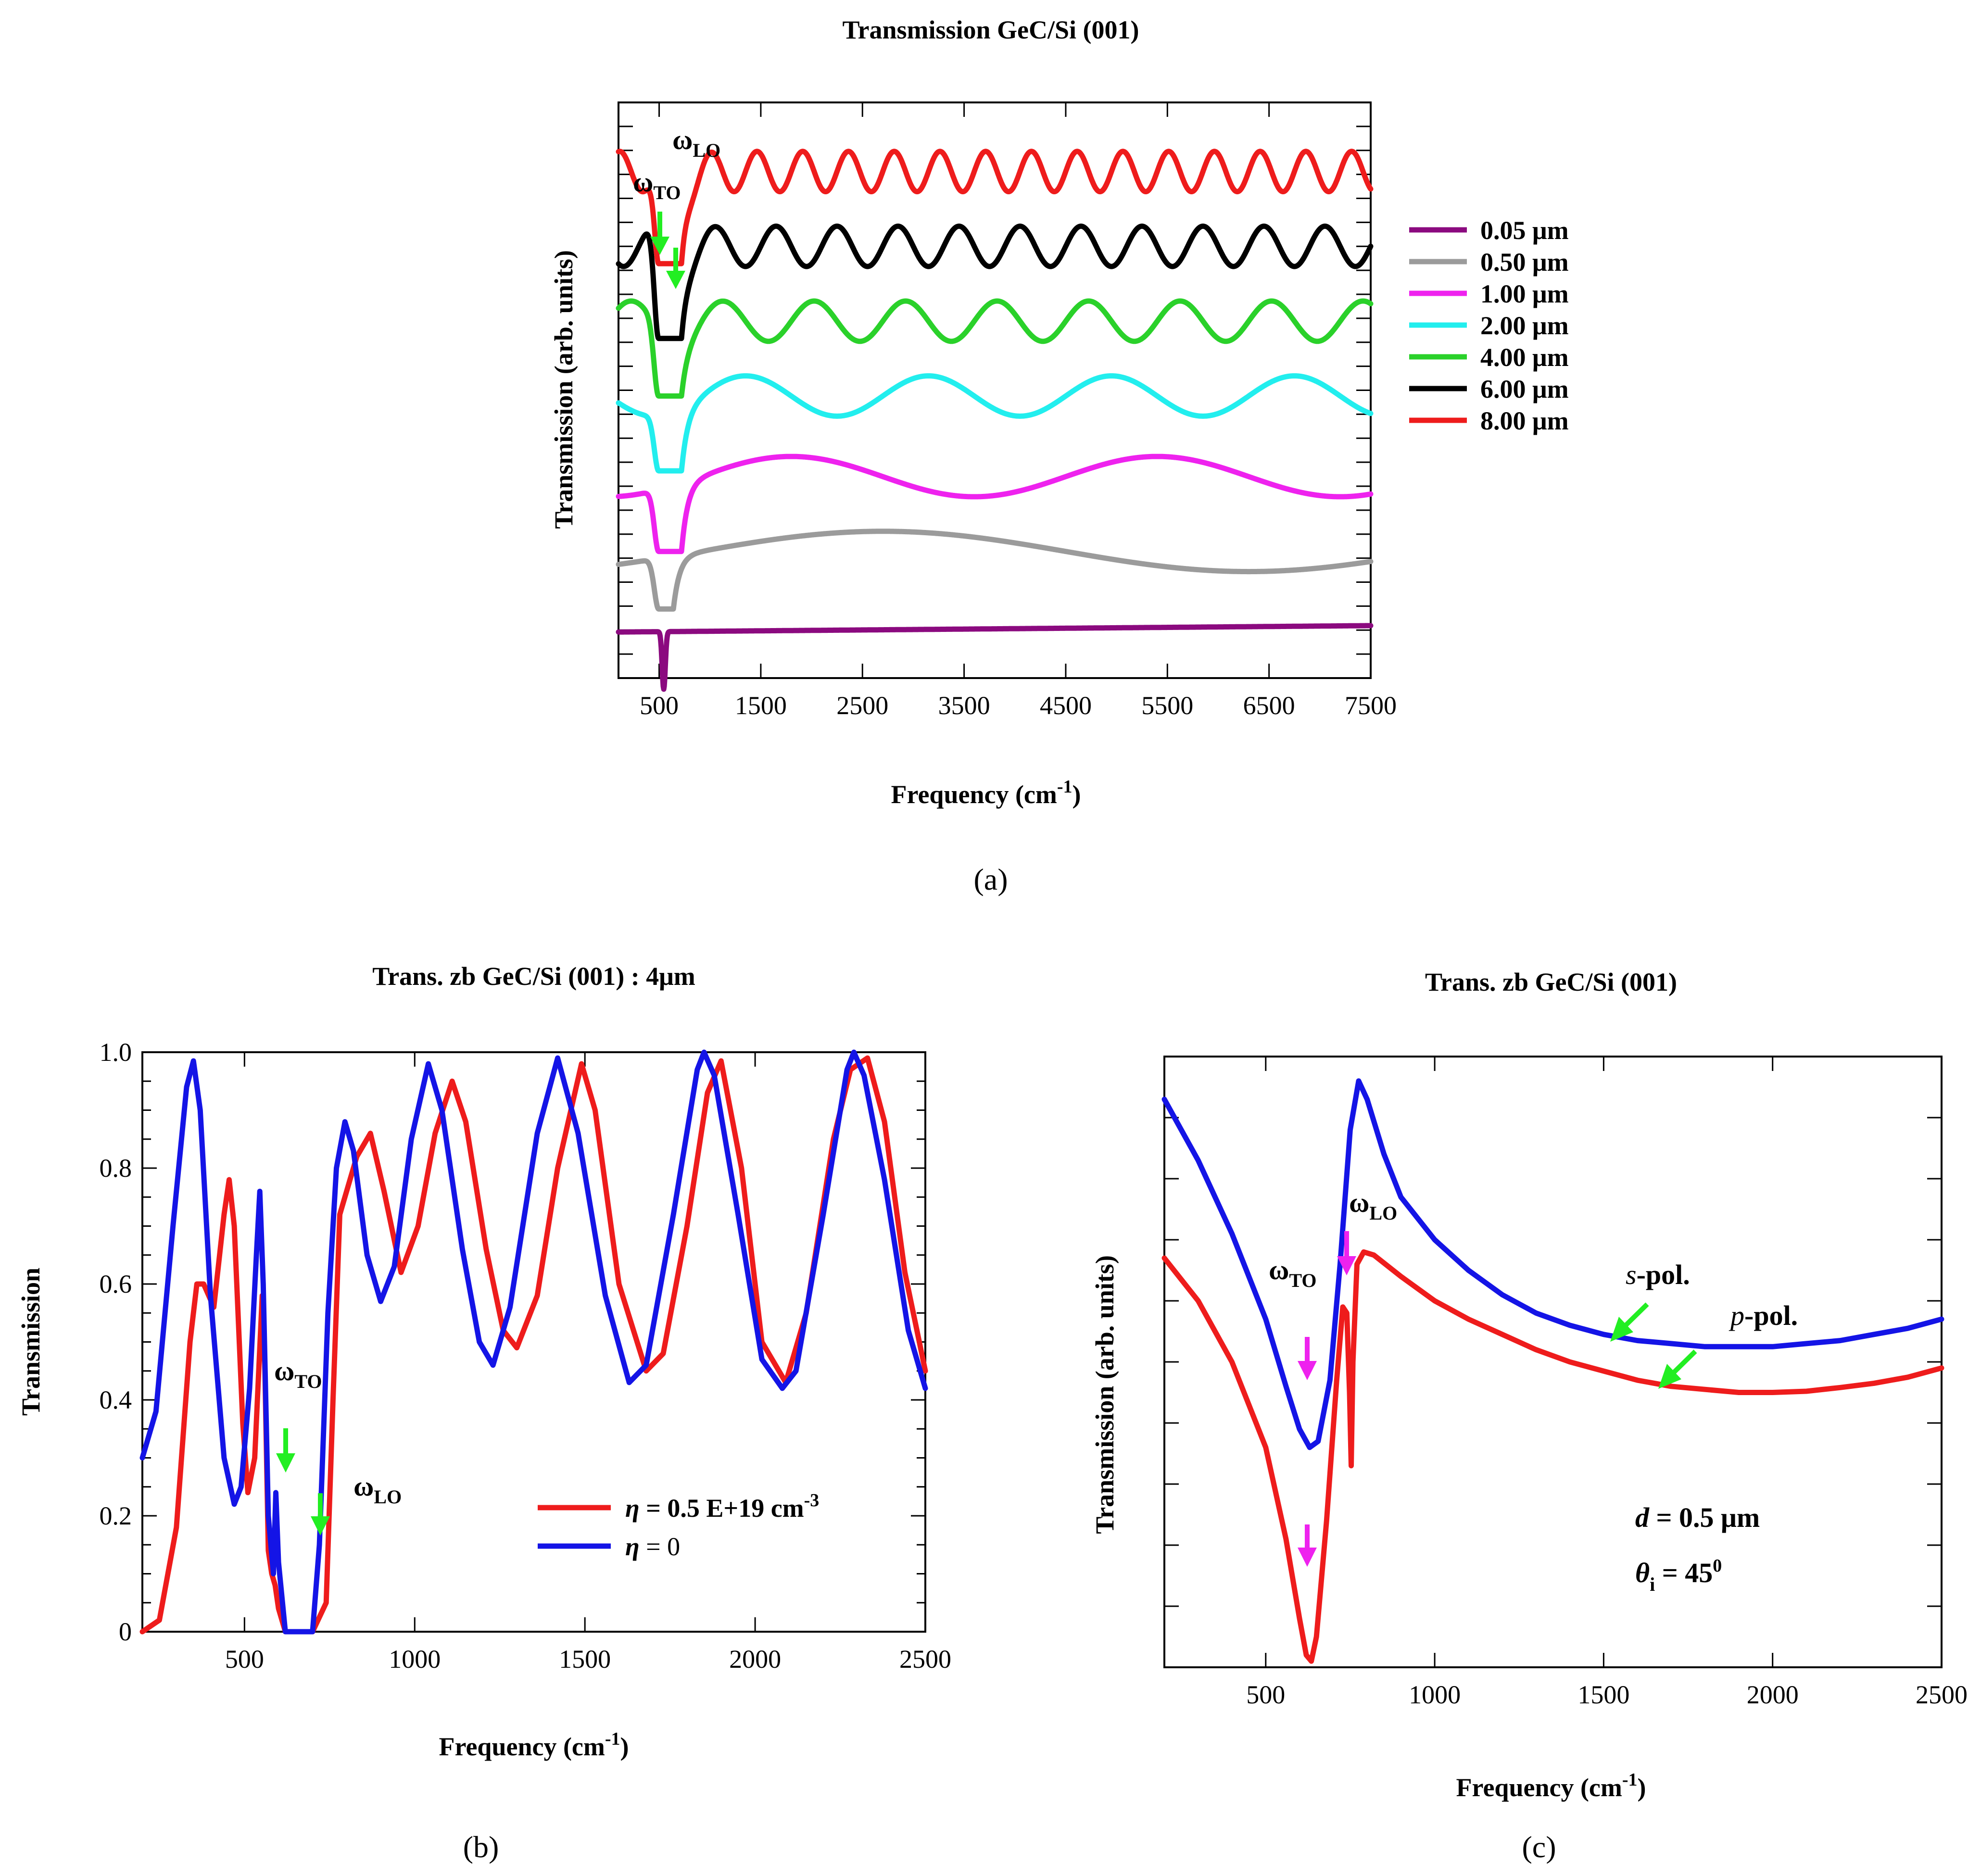 The width and height of the screenshot is (1981, 1876). Describe the element at coordinates (1629, 1322) in the screenshot. I see `panel-c-arrow-s-pol` at that location.